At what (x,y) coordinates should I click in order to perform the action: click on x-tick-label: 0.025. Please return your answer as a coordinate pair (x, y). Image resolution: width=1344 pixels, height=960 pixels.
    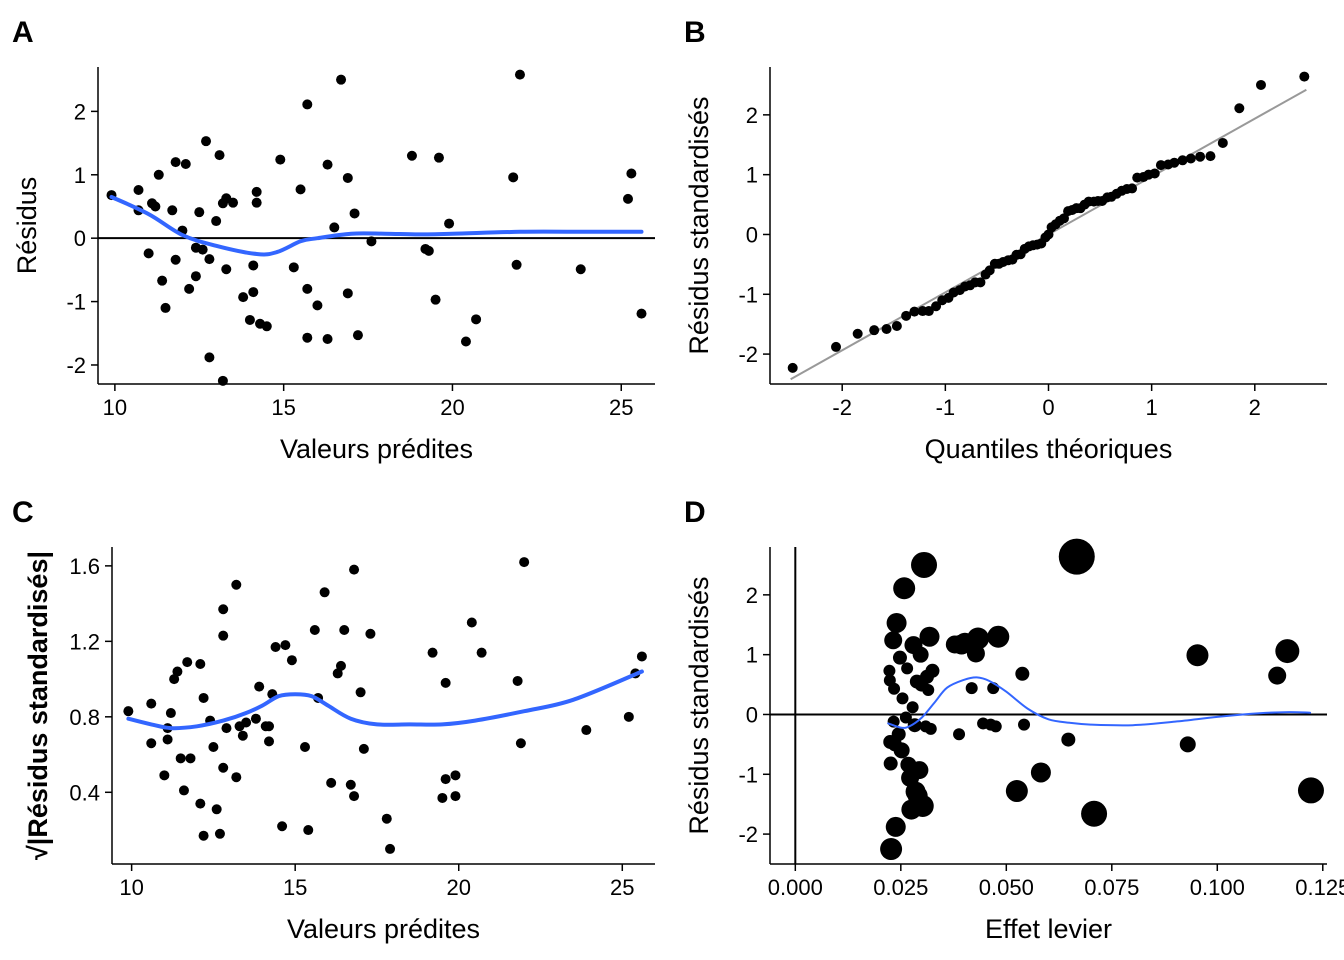
    Looking at the image, I should click on (900, 887).